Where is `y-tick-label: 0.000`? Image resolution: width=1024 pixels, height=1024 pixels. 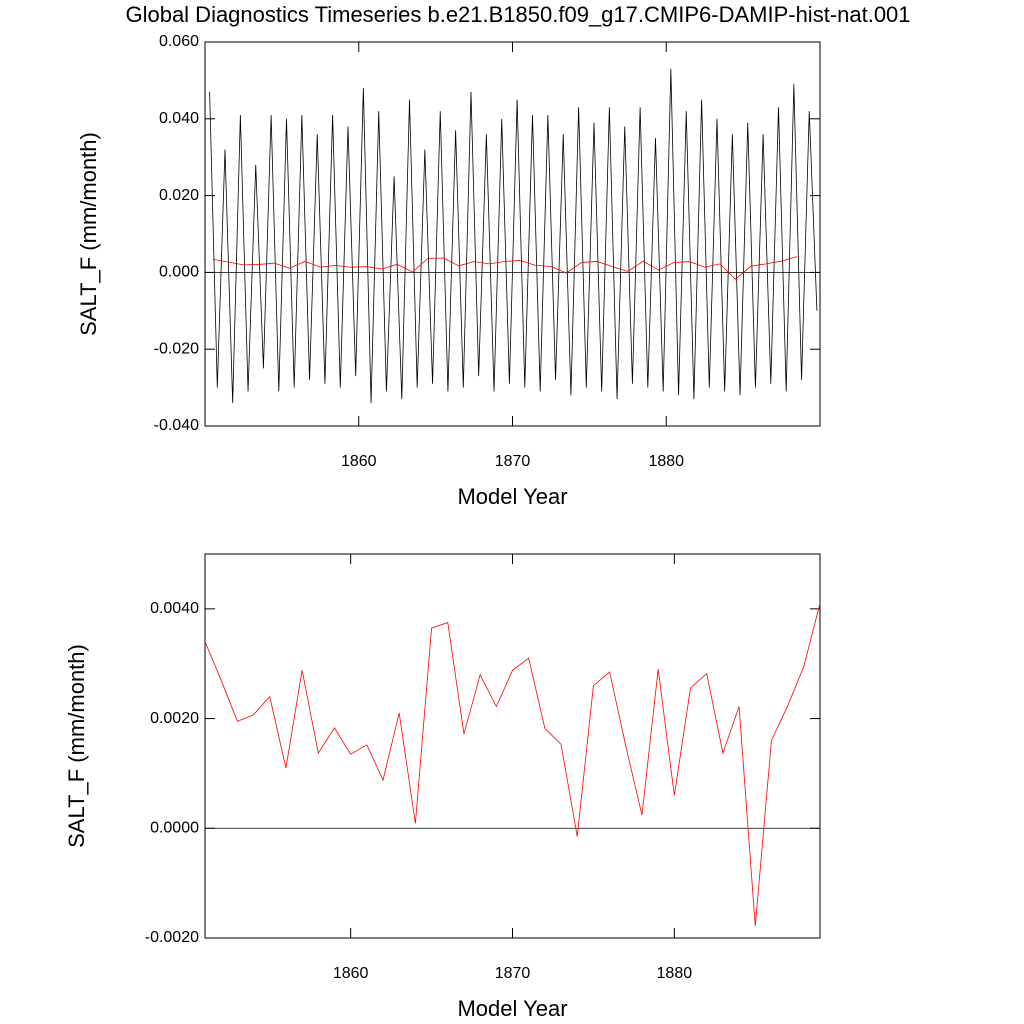
y-tick-label: 0.000 is located at coordinates (179, 272).